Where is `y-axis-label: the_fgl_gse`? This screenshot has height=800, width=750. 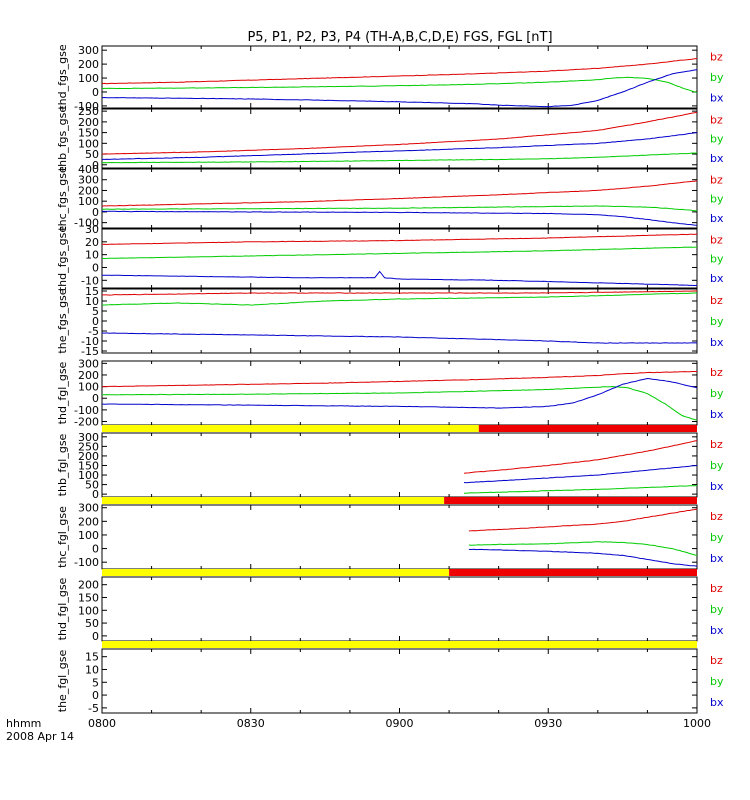
y-axis-label: the_fgl_gse is located at coordinates (62, 681).